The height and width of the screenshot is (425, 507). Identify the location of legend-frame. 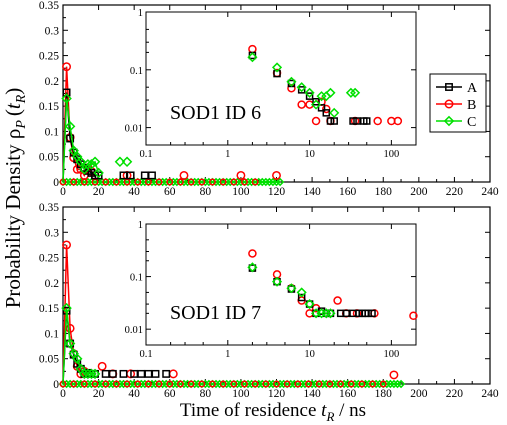
(458, 103).